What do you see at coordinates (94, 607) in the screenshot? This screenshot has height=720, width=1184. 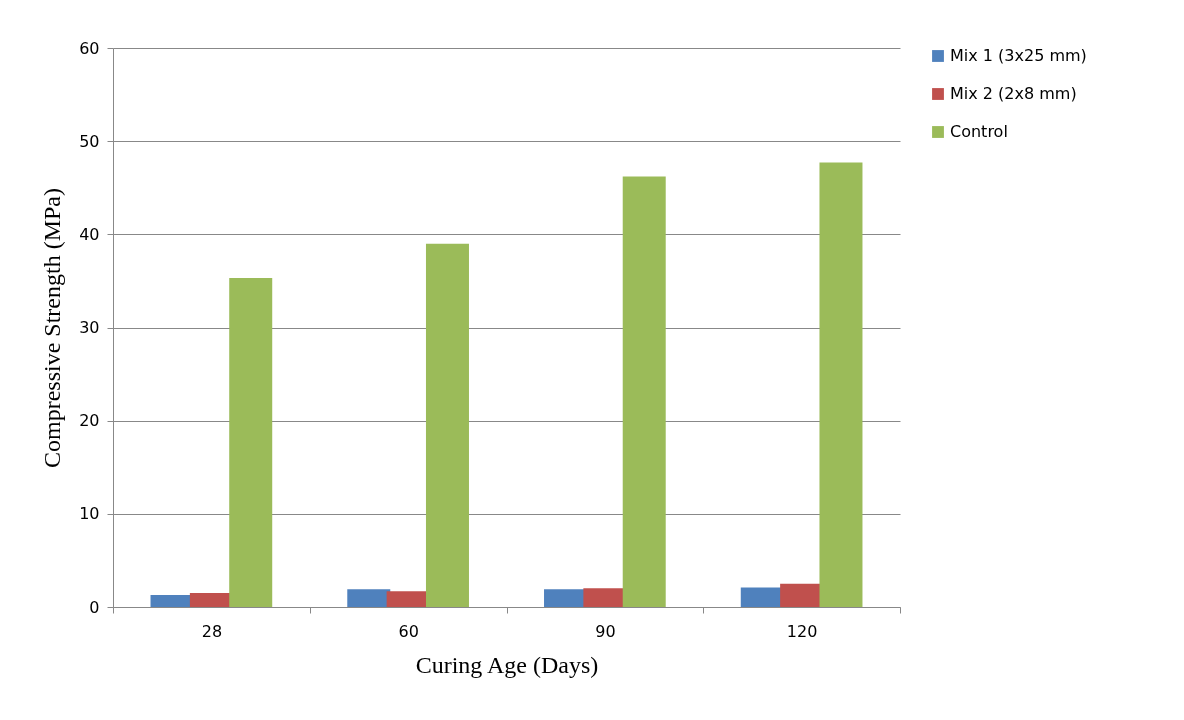 I see `y-tick-label: 0` at bounding box center [94, 607].